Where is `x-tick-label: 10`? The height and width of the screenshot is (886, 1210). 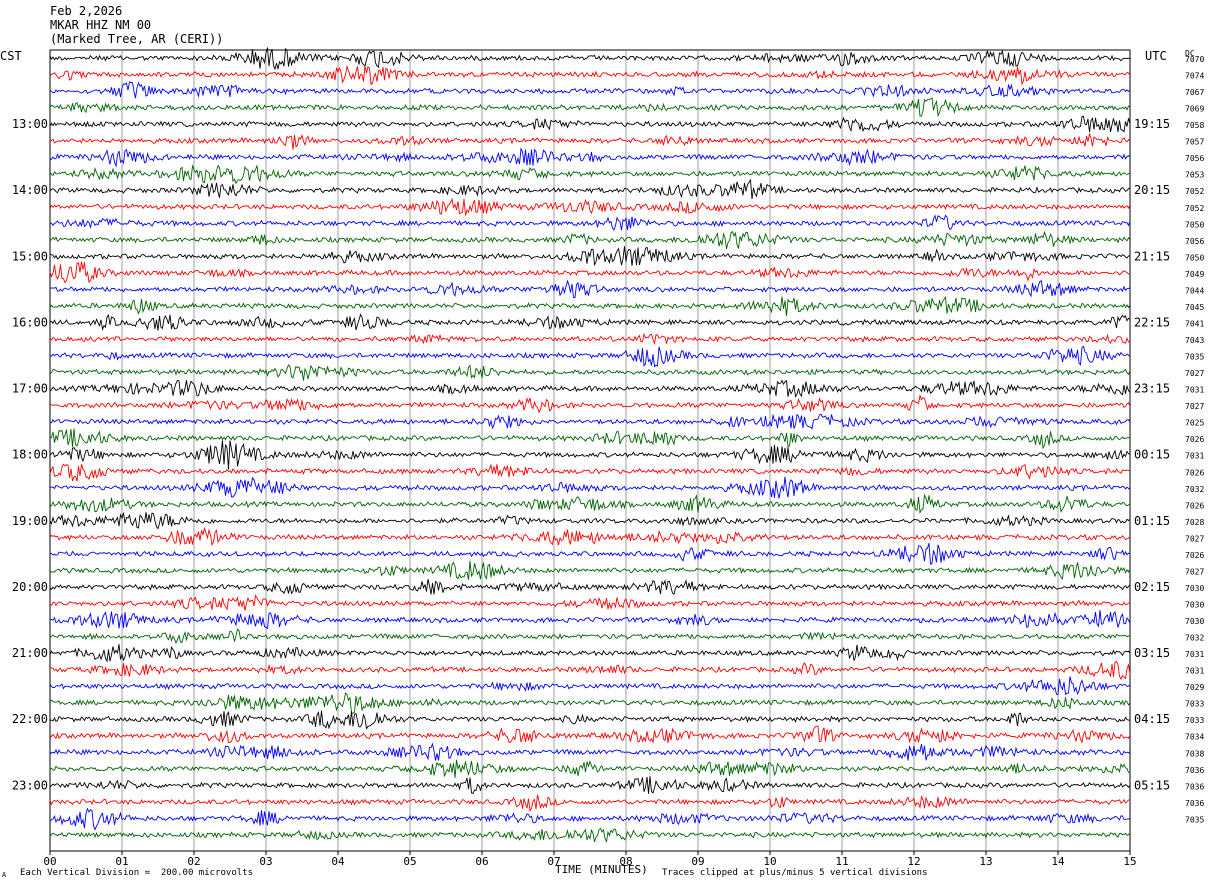
x-tick-label: 10 is located at coordinates (769, 861).